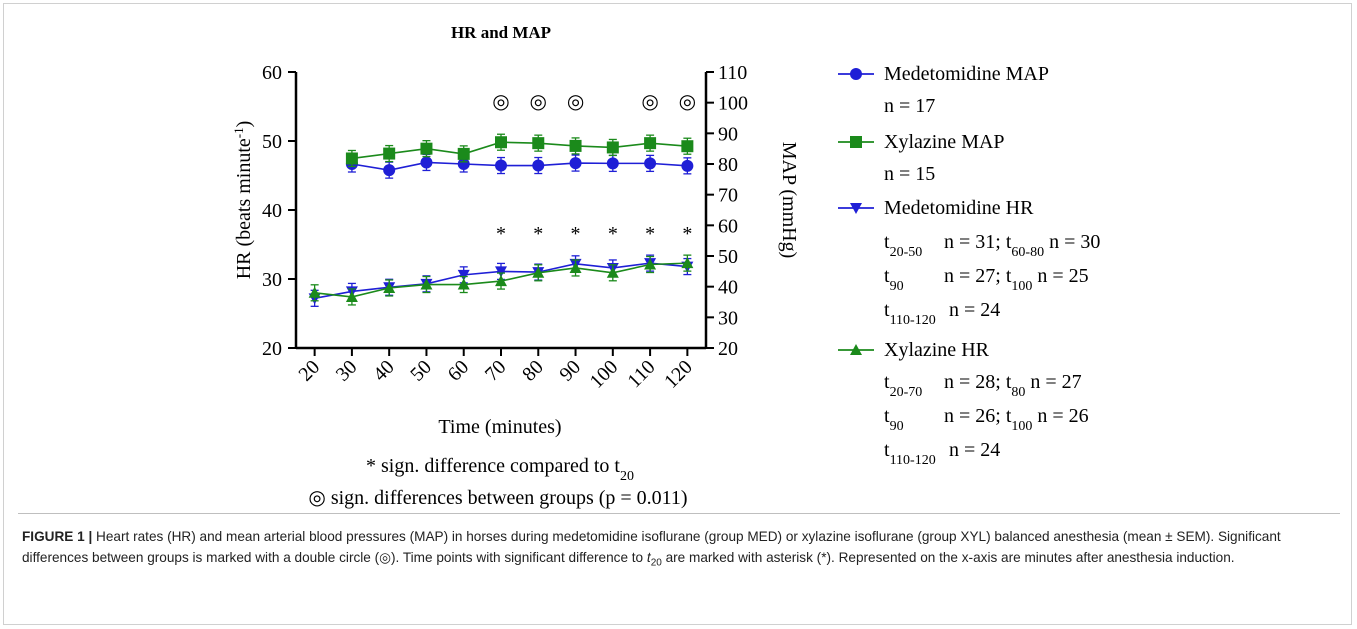 Image resolution: width=1357 pixels, height=629 pixels. What do you see at coordinates (942, 313) in the screenshot?
I see `legend-n-med-hr-2: t110-120 n = 24` at bounding box center [942, 313].